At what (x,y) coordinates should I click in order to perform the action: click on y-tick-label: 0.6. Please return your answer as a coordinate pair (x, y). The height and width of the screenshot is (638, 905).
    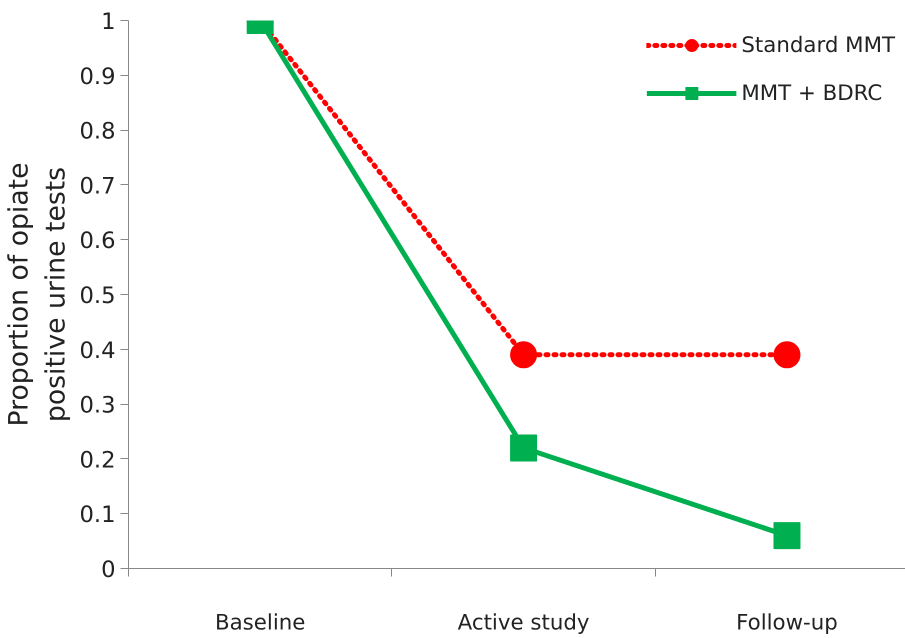
    Looking at the image, I should click on (97, 241).